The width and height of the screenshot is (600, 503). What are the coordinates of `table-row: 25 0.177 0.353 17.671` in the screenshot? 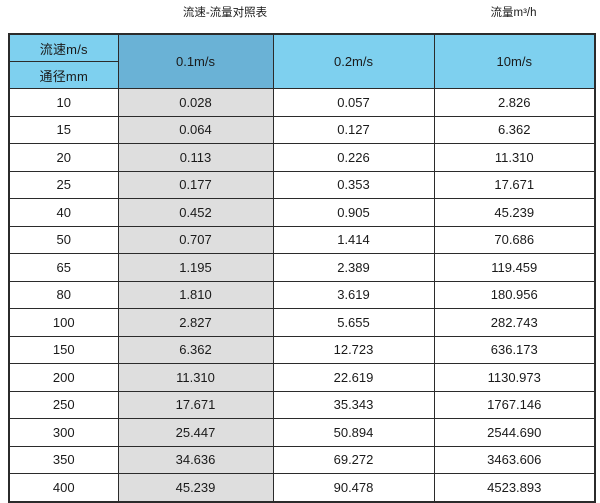 It's located at (302, 184).